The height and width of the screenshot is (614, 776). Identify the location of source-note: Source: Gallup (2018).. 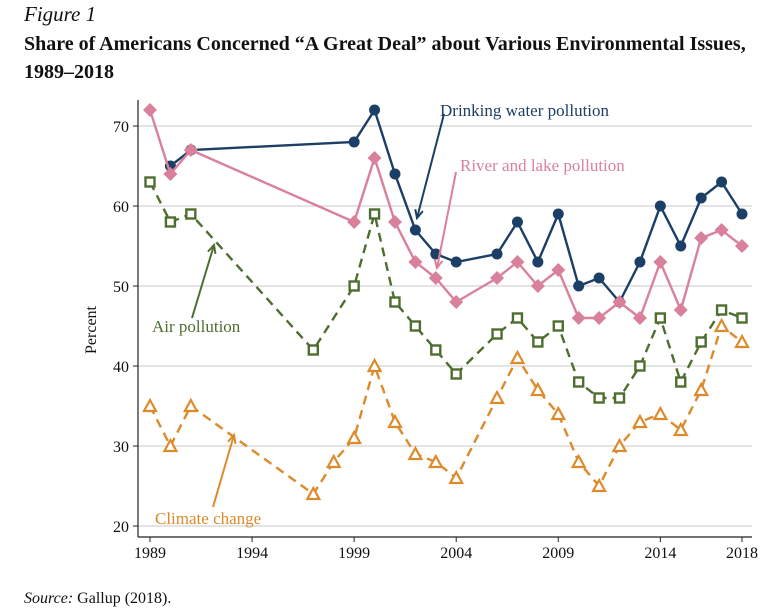
(97, 599).